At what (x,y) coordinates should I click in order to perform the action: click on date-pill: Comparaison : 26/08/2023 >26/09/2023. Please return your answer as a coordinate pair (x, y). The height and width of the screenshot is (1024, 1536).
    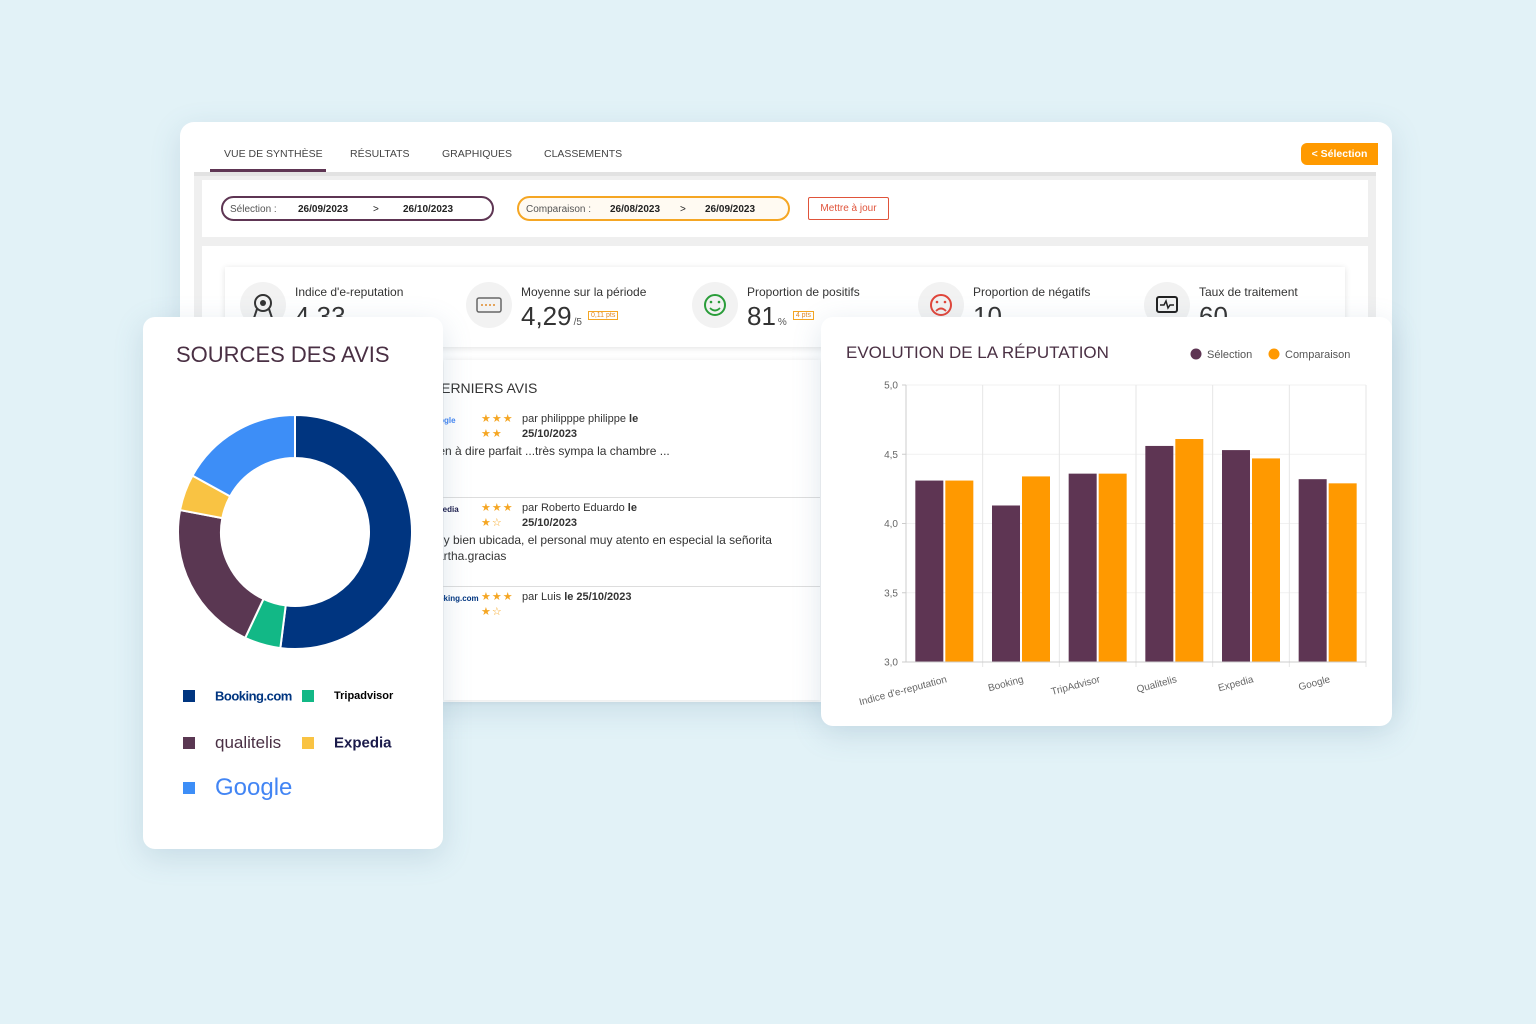
    Looking at the image, I should click on (653, 208).